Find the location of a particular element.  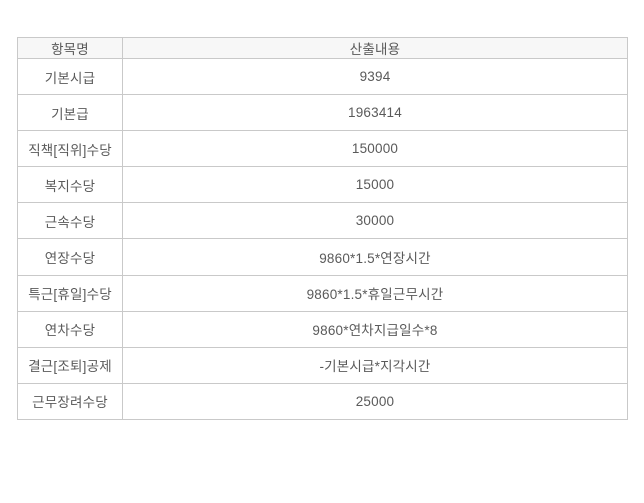

table-row: 근무장려수당 25000 is located at coordinates (322, 401).